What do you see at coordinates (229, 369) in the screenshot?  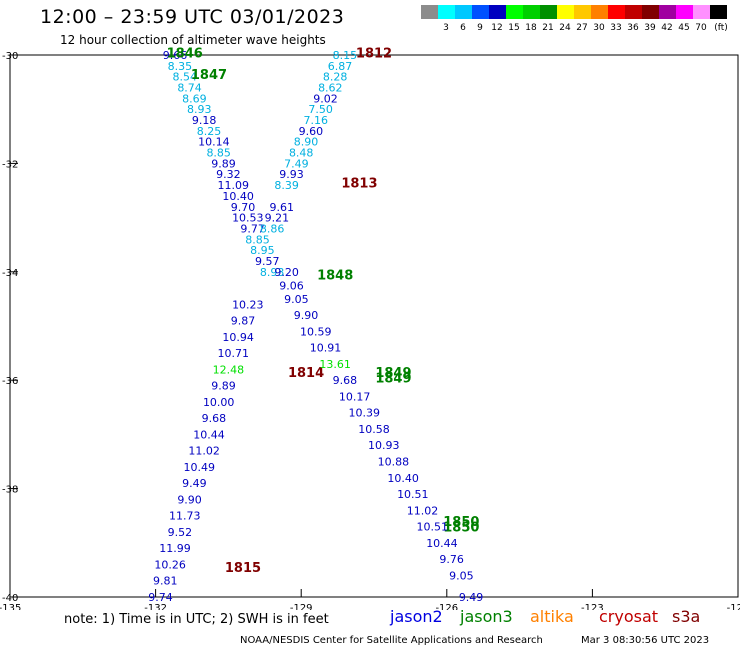 I see `swh-value: 12.48` at bounding box center [229, 369].